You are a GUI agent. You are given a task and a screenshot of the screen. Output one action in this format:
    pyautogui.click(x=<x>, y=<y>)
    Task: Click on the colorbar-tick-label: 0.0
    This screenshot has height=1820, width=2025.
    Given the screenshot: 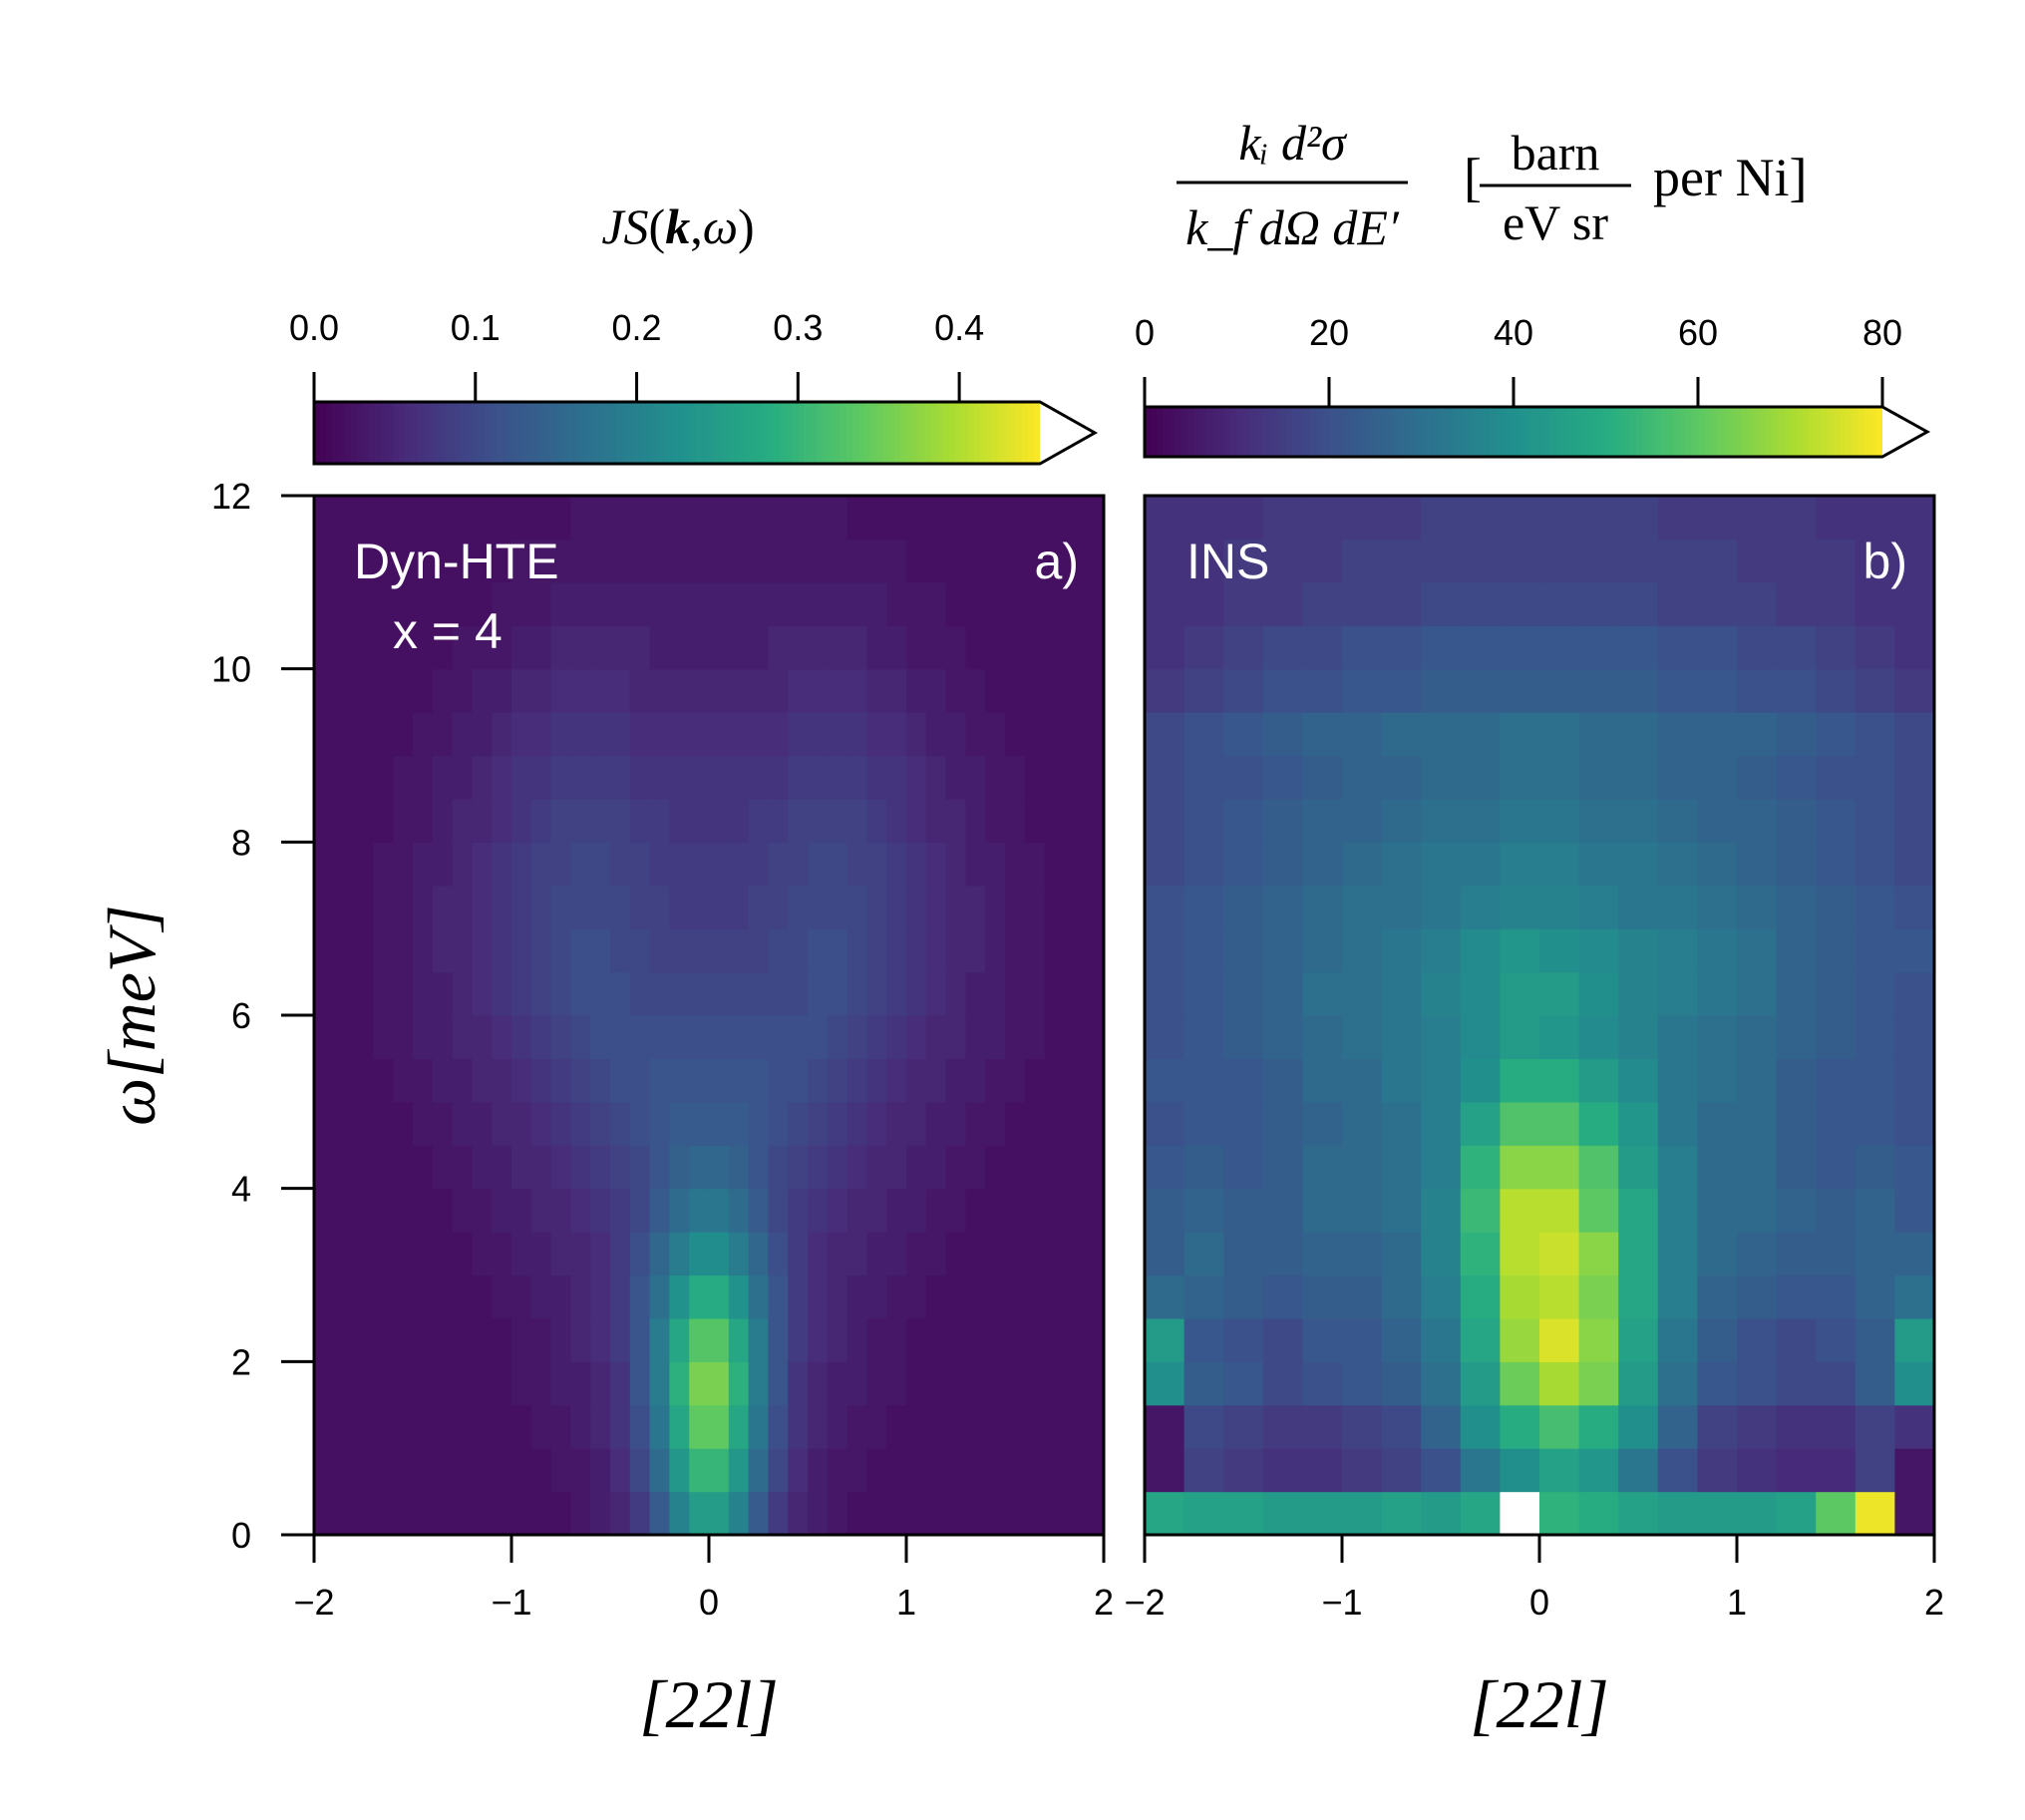 What is the action you would take?
    pyautogui.click(x=314, y=327)
    